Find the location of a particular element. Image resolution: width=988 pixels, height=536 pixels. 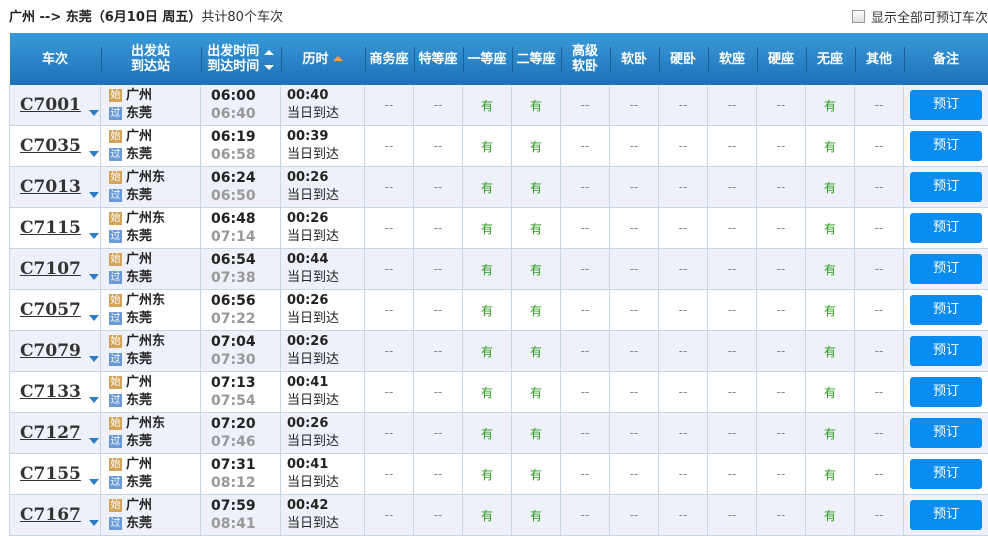

col-times: 出发时间 到达时间 is located at coordinates (241, 59).